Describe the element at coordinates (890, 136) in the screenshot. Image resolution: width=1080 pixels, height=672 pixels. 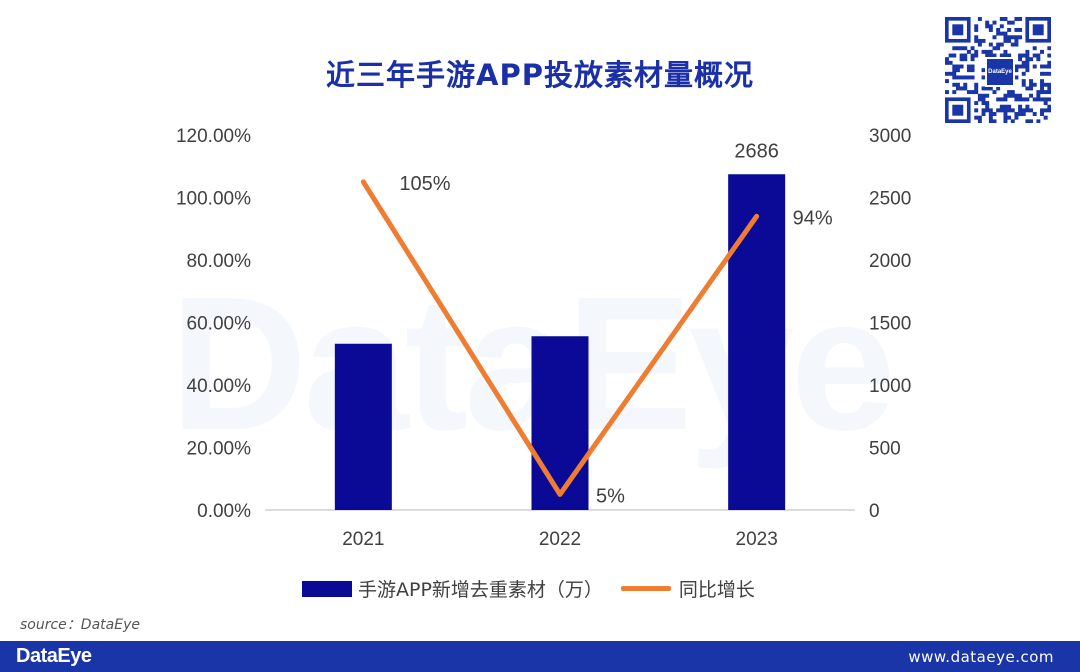
I see `right-axis-tick-label: 3000` at that location.